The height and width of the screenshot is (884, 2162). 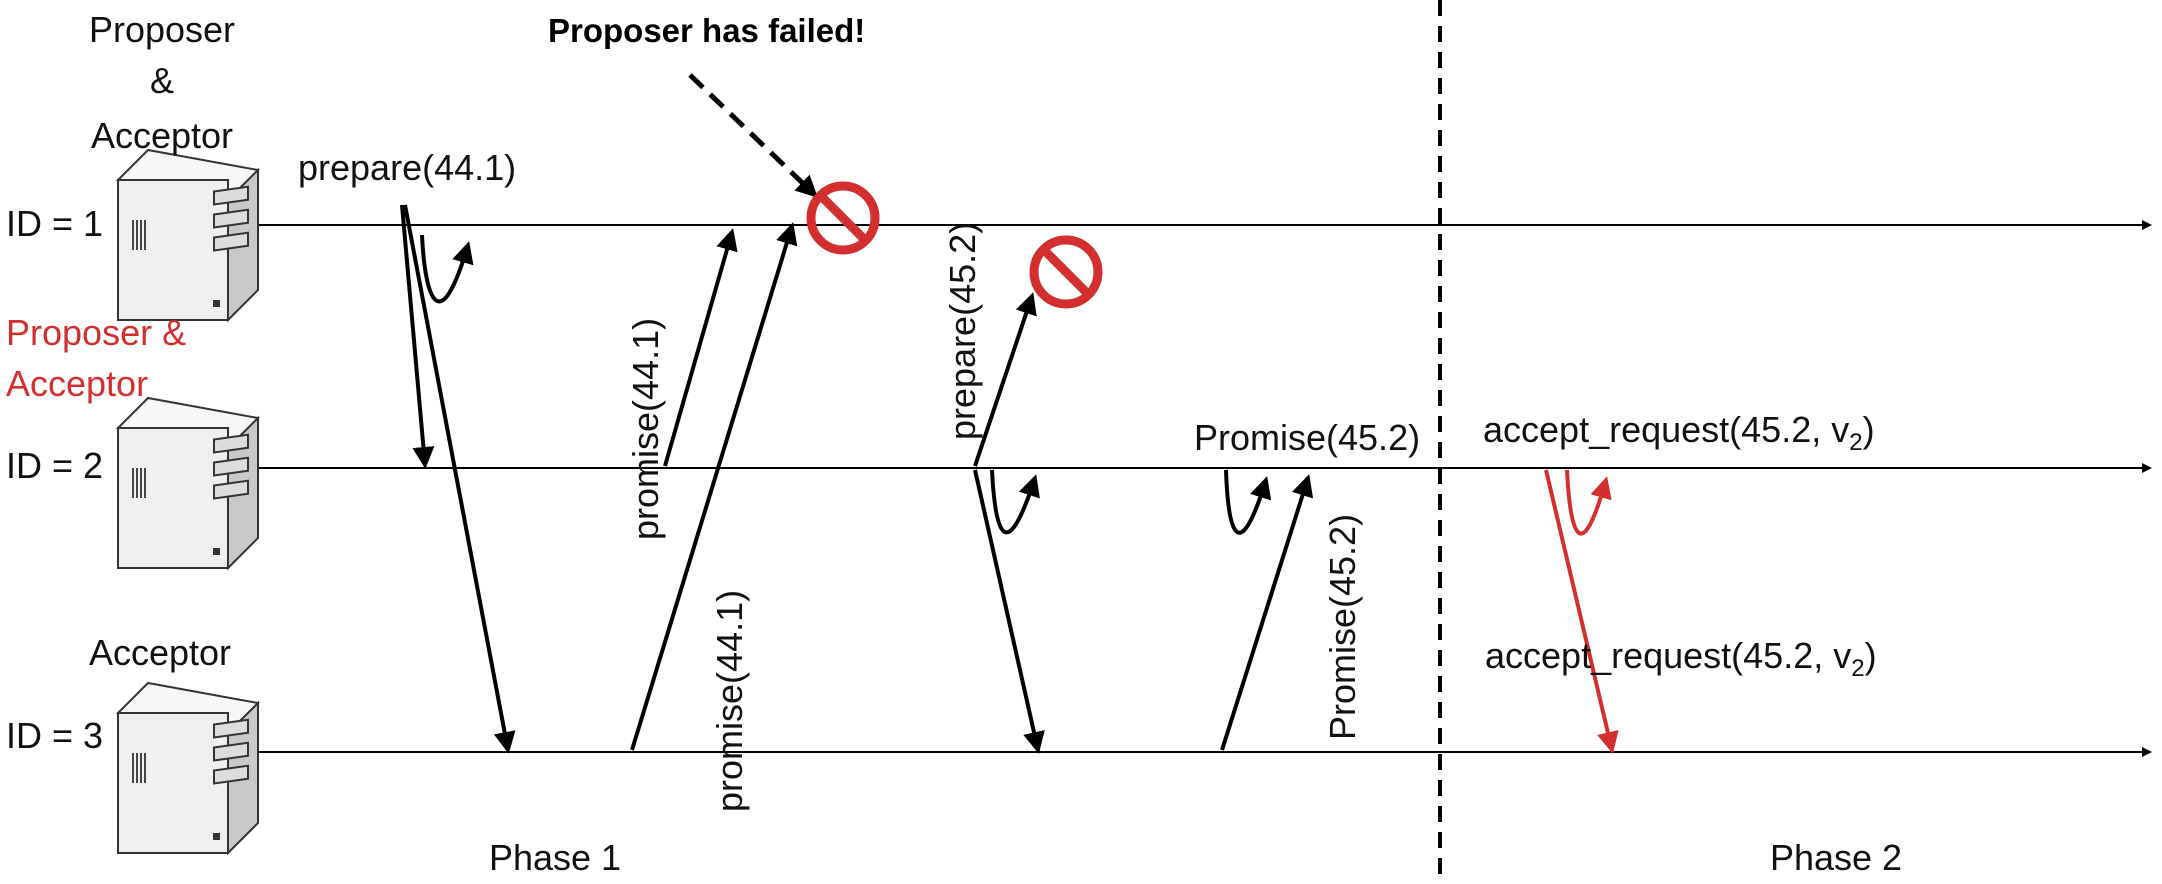 I want to click on msg-accept-request-a: accept_request(45.2, v2), so click(x=1679, y=432).